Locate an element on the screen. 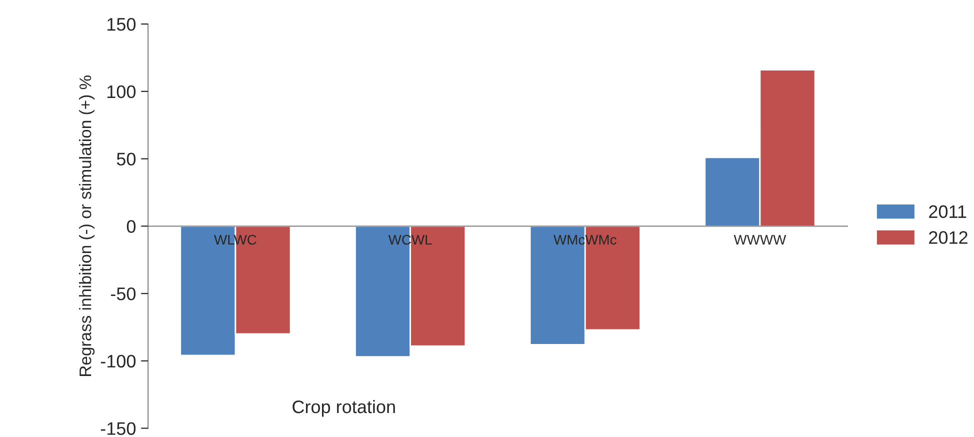  y-tick-label: -50 is located at coordinates (123, 293).